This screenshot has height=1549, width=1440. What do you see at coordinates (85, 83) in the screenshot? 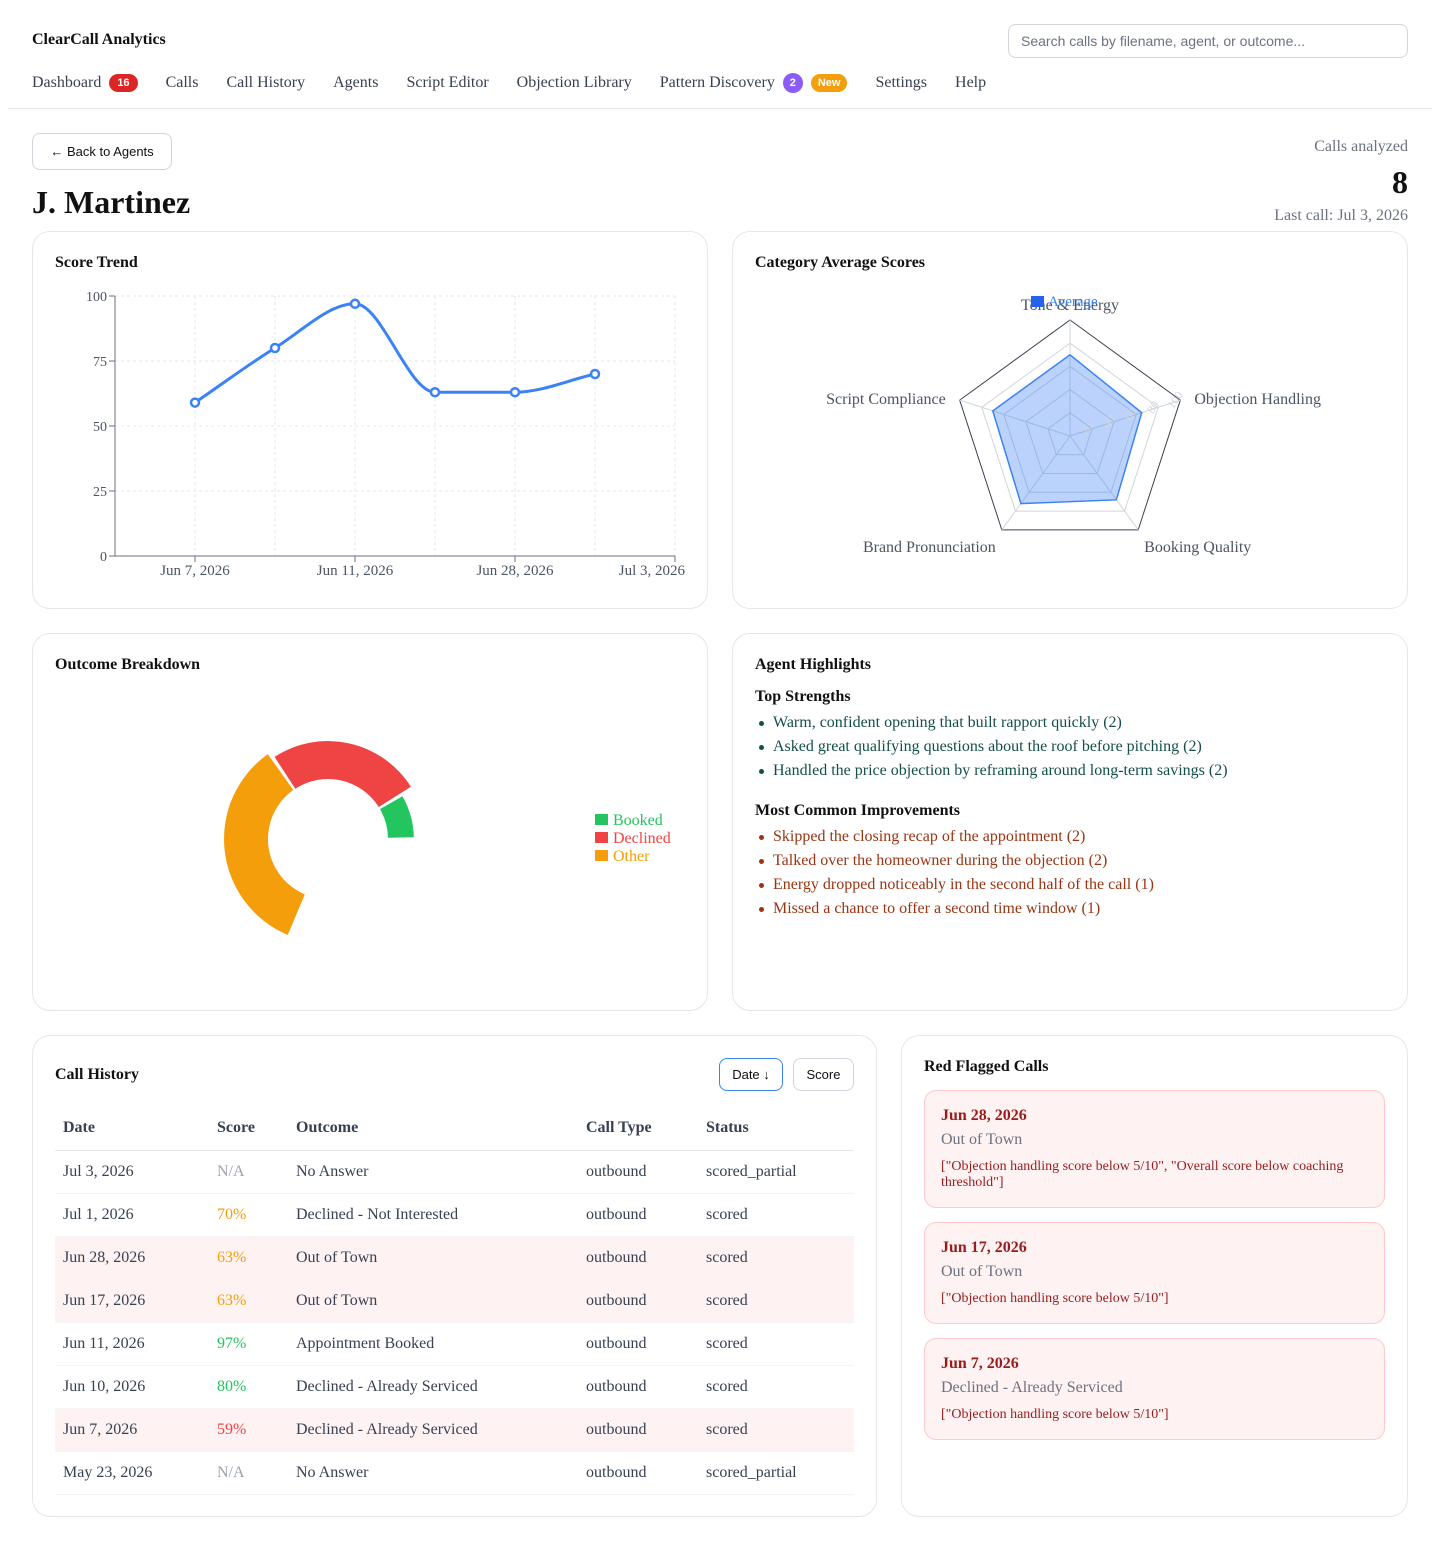
I see `nav-dashboard: Dashboard 16` at bounding box center [85, 83].